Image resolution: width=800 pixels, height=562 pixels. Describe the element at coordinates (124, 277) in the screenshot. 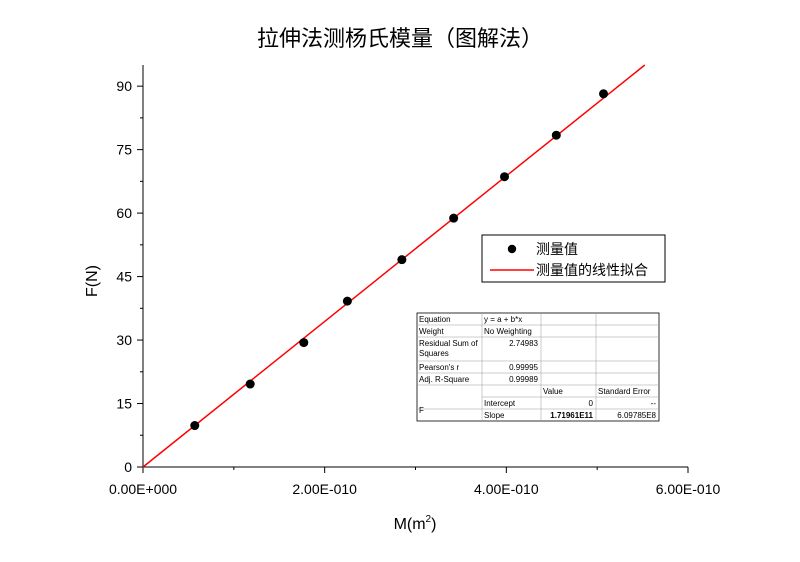

I see `y-tick-label: 45` at that location.